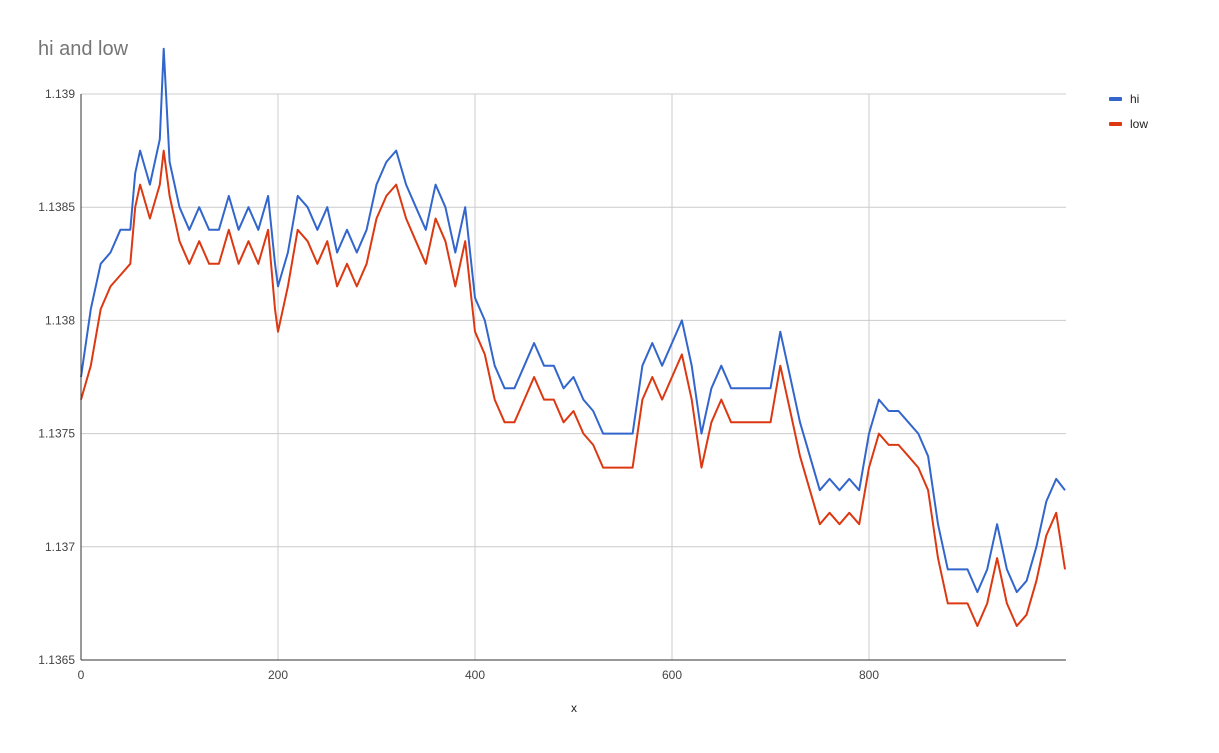 The image size is (1219, 753). What do you see at coordinates (1115, 98) in the screenshot?
I see `legend-swatch-hi` at bounding box center [1115, 98].